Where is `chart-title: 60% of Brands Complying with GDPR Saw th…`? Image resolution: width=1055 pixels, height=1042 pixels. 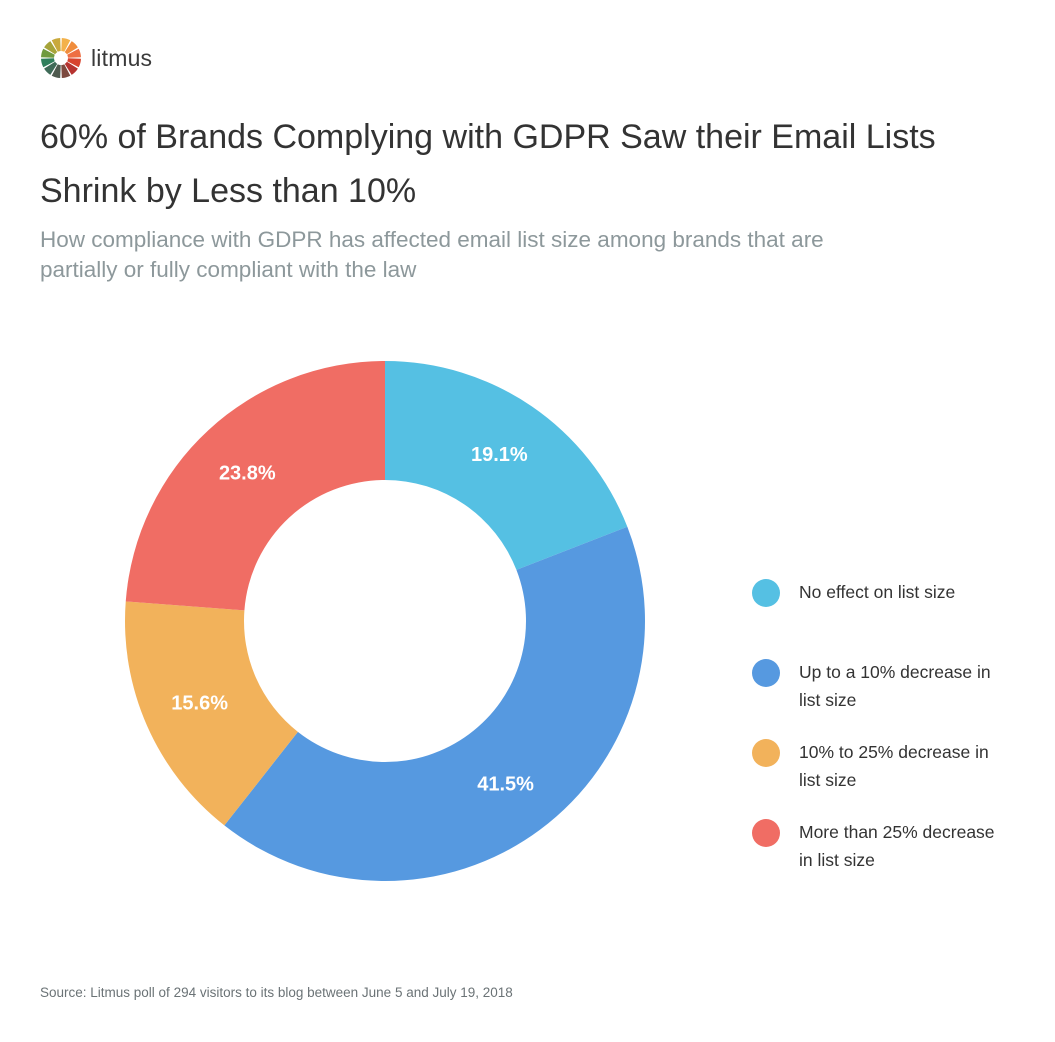
chart-title: 60% of Brands Complying with GDPR Saw th… is located at coordinates (488, 164).